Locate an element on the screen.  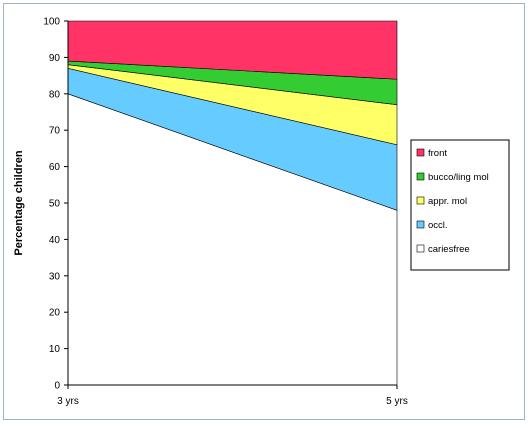
y-tick-label: 50 is located at coordinates (55, 204).